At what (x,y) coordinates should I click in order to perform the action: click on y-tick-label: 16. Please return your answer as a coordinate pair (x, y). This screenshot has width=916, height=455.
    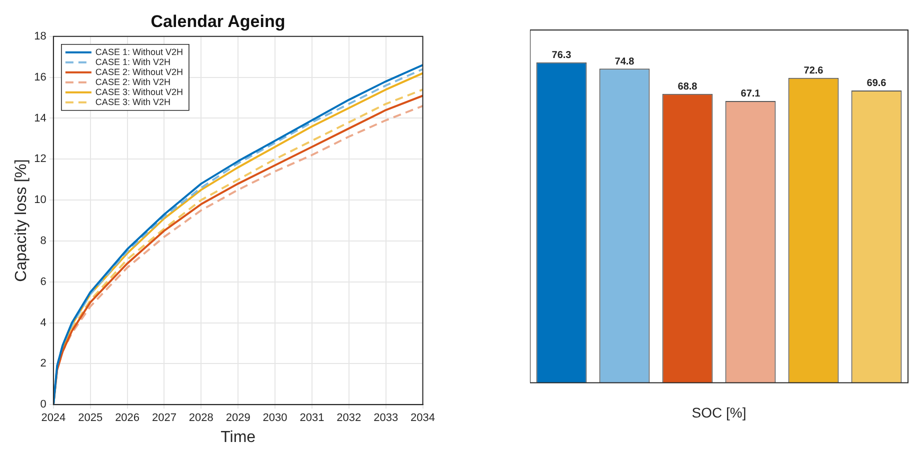
    Looking at the image, I should click on (40, 77).